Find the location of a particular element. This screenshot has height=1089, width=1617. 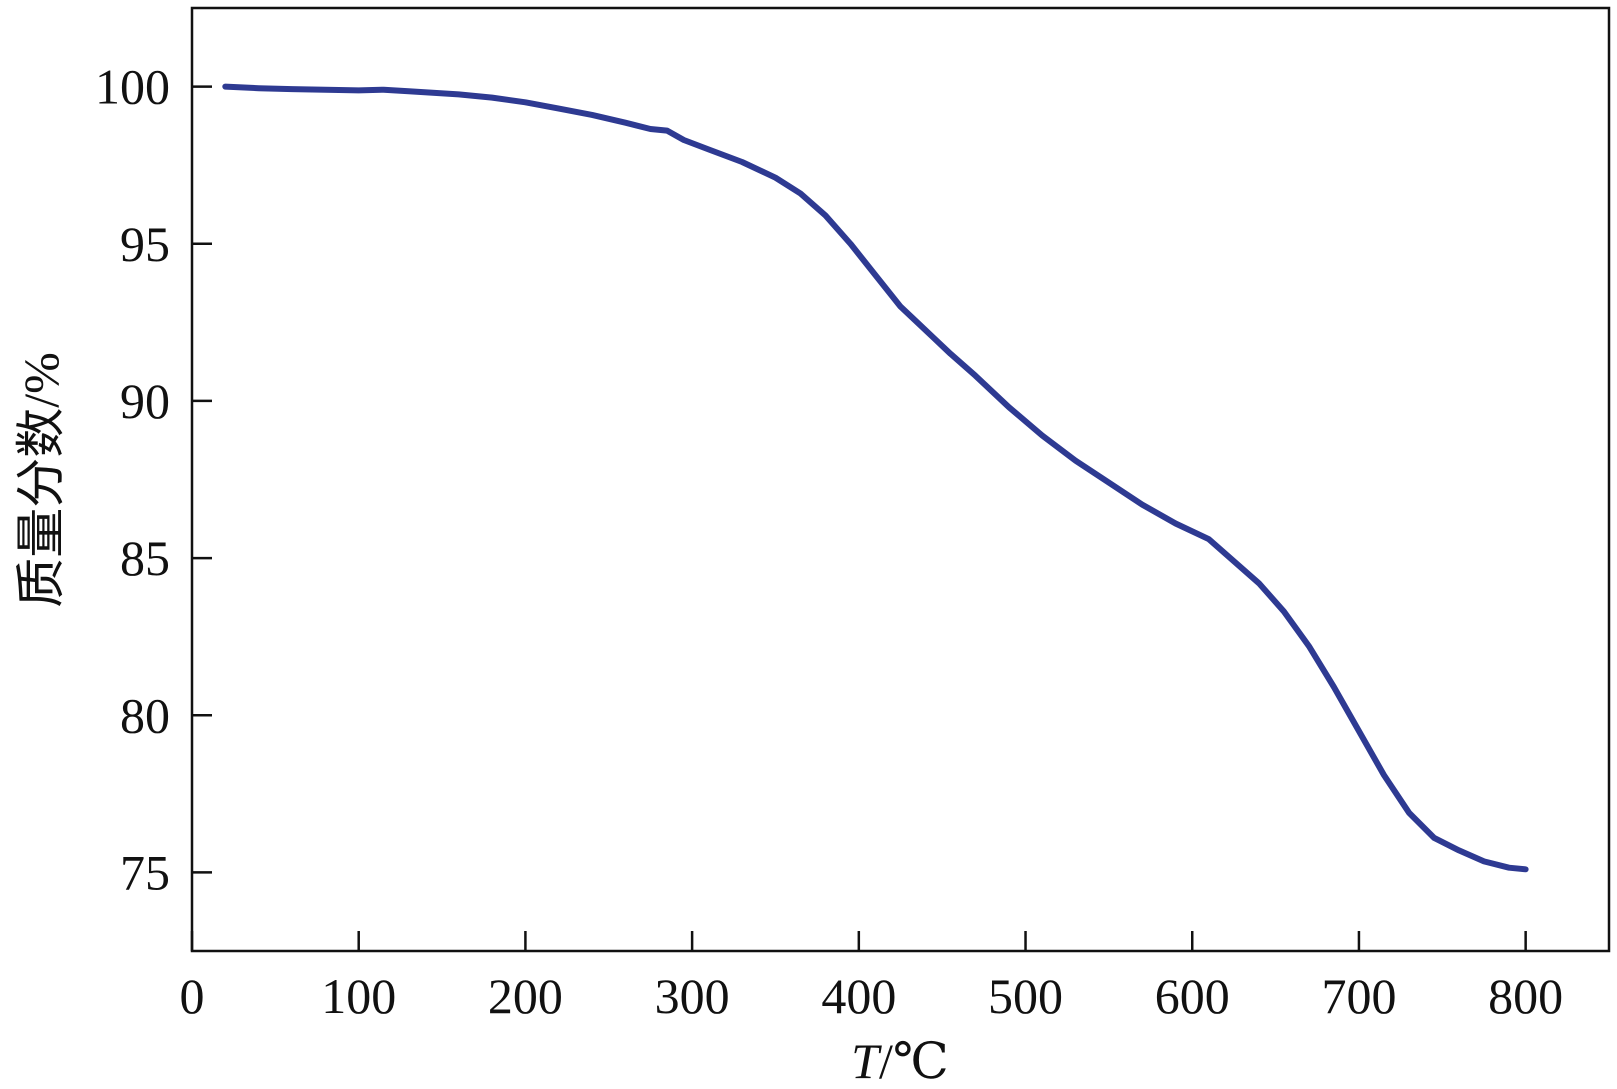

y-tick-label: 80 is located at coordinates (145, 715).